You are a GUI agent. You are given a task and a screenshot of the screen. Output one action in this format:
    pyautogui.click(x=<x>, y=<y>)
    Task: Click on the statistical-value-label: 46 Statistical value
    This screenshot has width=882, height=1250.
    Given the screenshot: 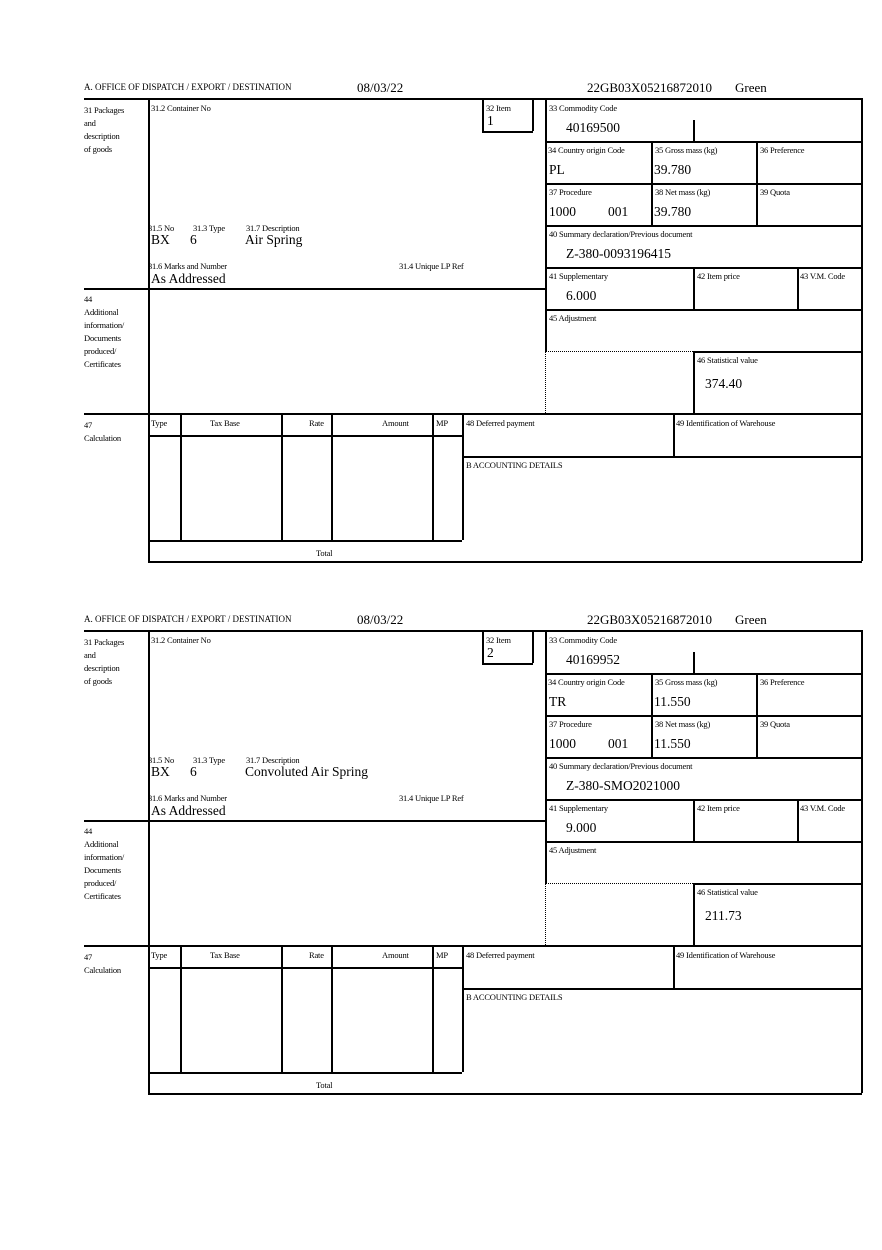 What is the action you would take?
    pyautogui.click(x=727, y=892)
    